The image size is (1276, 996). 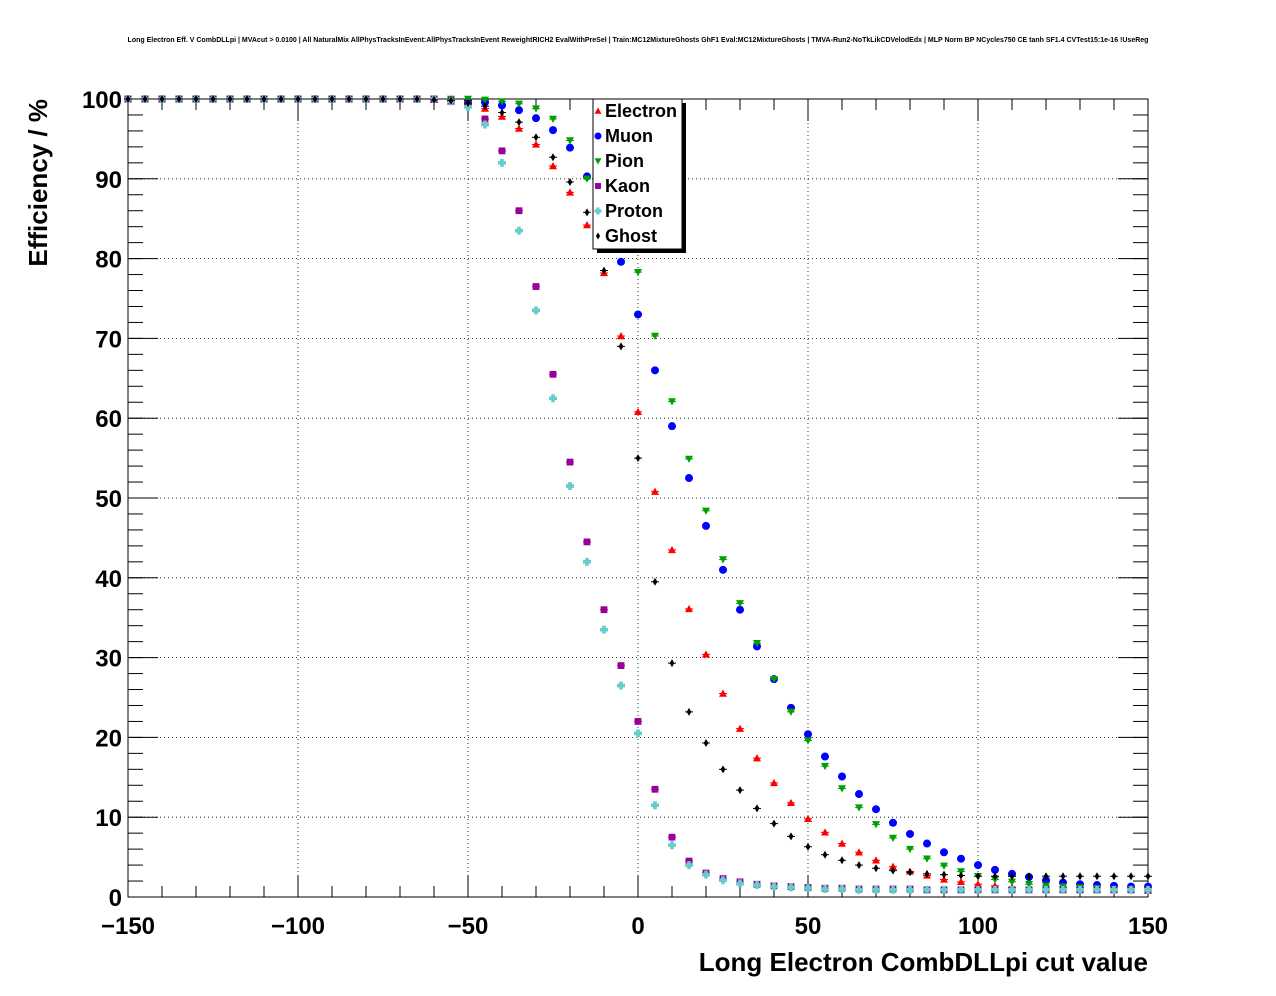 I want to click on legend: Electron Muon Pion Kaon Proton Ghost, so click(x=639, y=175).